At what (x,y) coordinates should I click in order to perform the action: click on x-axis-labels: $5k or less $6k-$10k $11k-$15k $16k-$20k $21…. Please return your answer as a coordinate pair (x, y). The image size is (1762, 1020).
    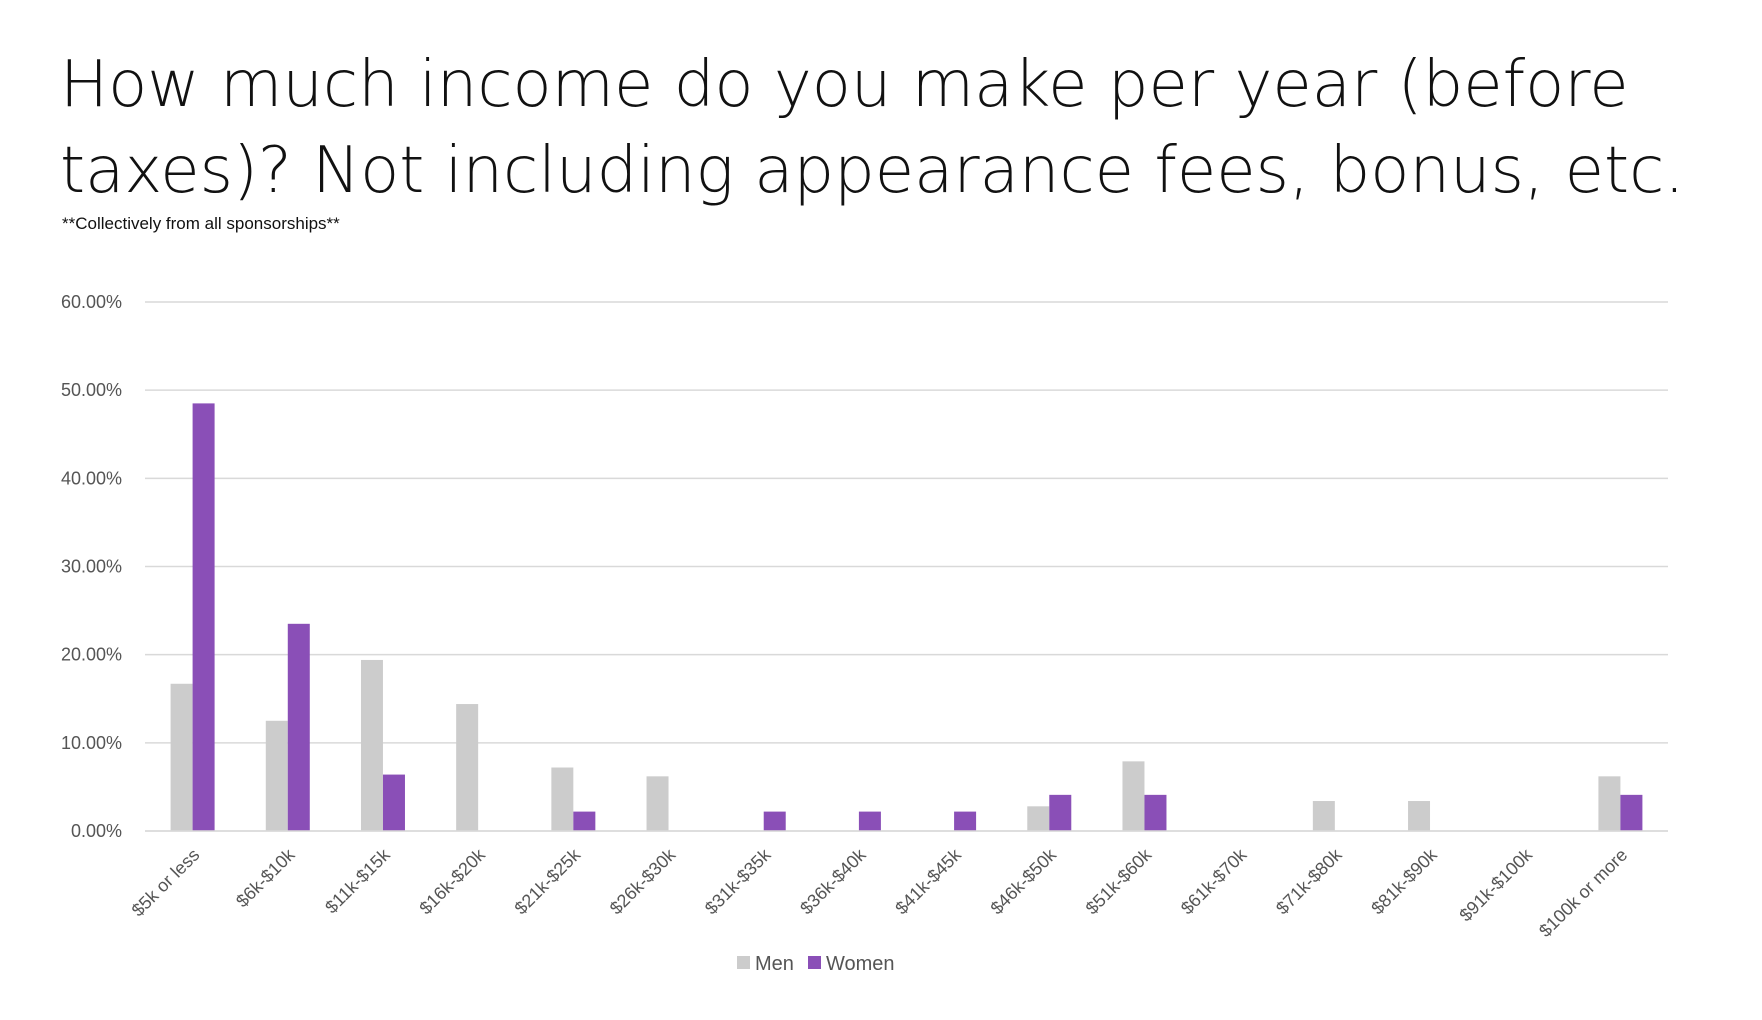
    Looking at the image, I should click on (880, 892).